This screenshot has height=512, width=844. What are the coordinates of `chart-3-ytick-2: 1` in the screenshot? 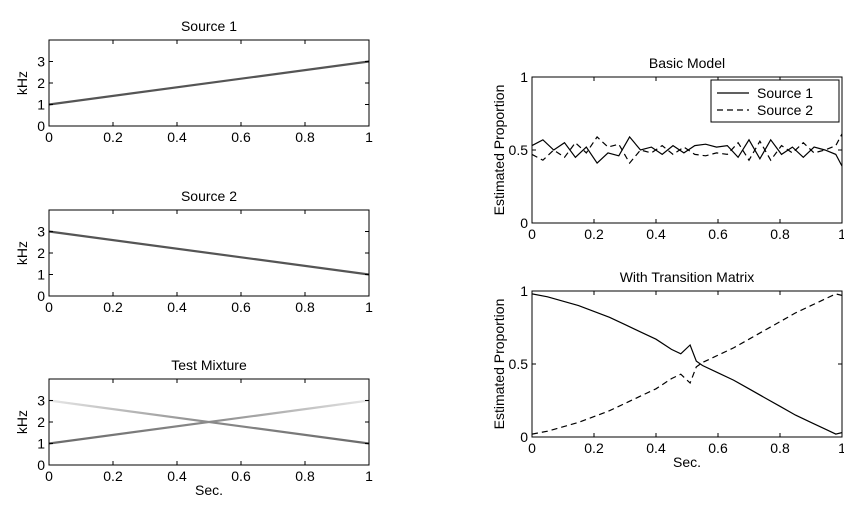 It's located at (524, 77).